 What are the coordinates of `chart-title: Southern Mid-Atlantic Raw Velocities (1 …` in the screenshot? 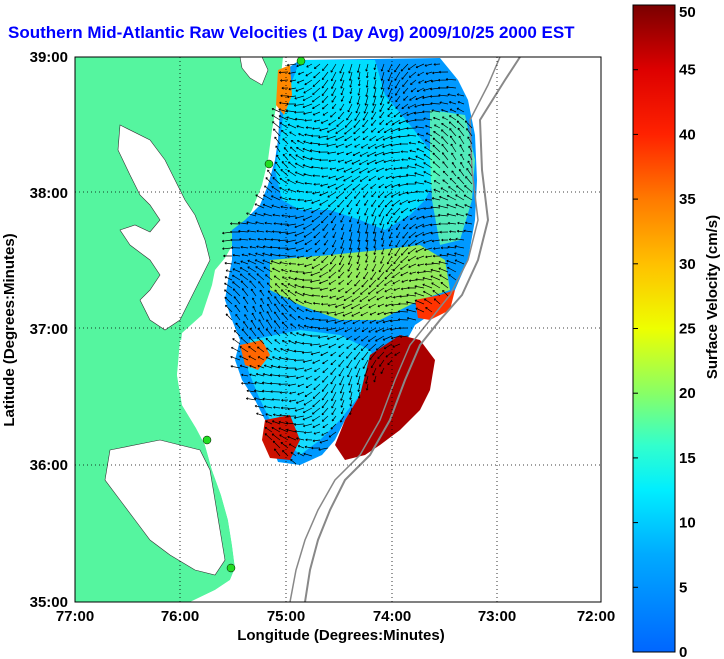 It's located at (291, 32).